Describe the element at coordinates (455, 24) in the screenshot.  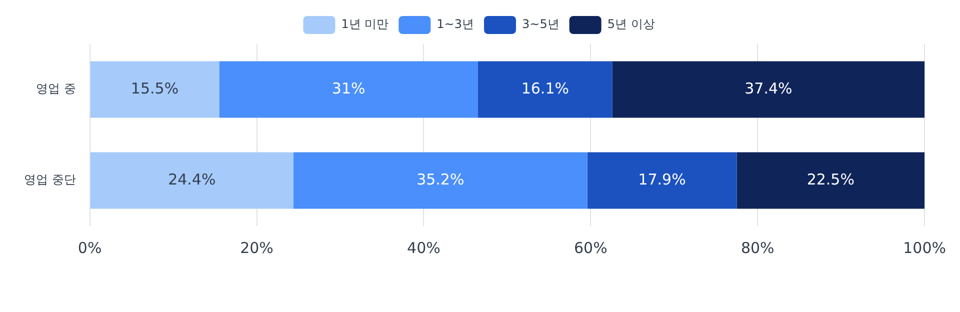
I see `legend-label: 1~3년` at that location.